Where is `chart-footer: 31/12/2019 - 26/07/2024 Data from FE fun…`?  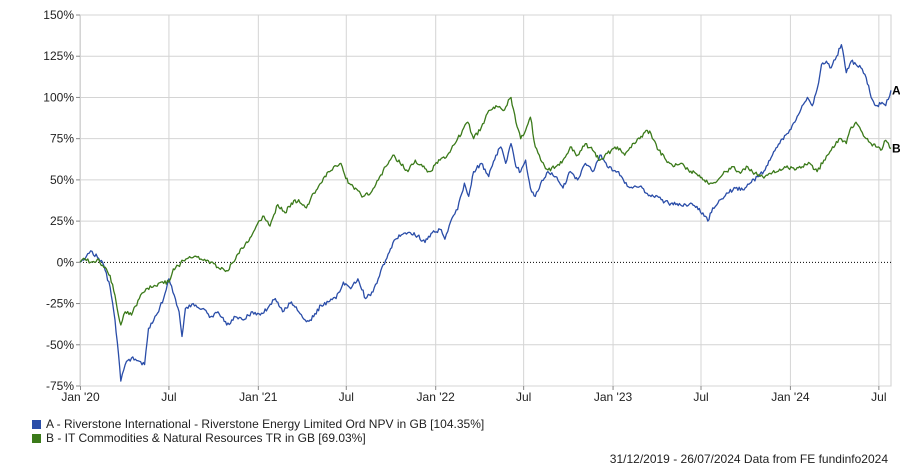
chart-footer: 31/12/2019 - 26/07/2024 Data from FE fun… is located at coordinates (748, 459).